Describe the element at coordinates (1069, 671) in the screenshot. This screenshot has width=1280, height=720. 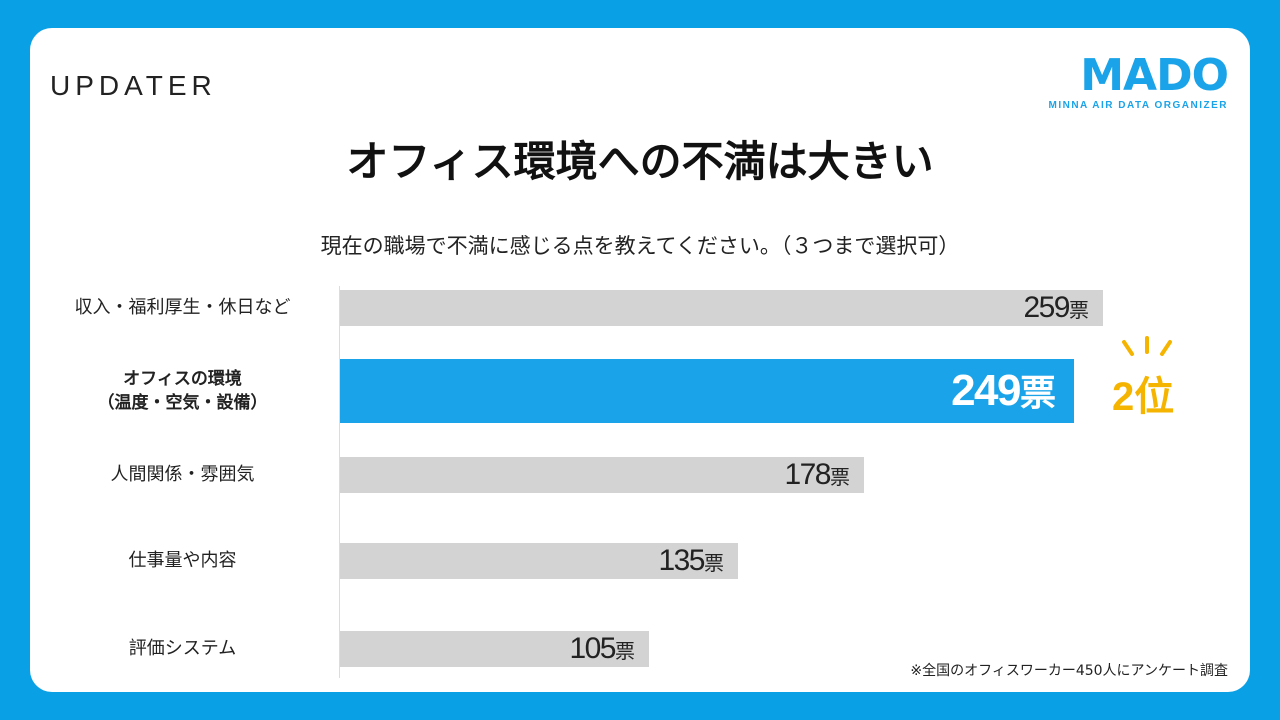
I see `survey-footnote: ※全国のオフィスワーカー450人にアンケート調査` at that location.